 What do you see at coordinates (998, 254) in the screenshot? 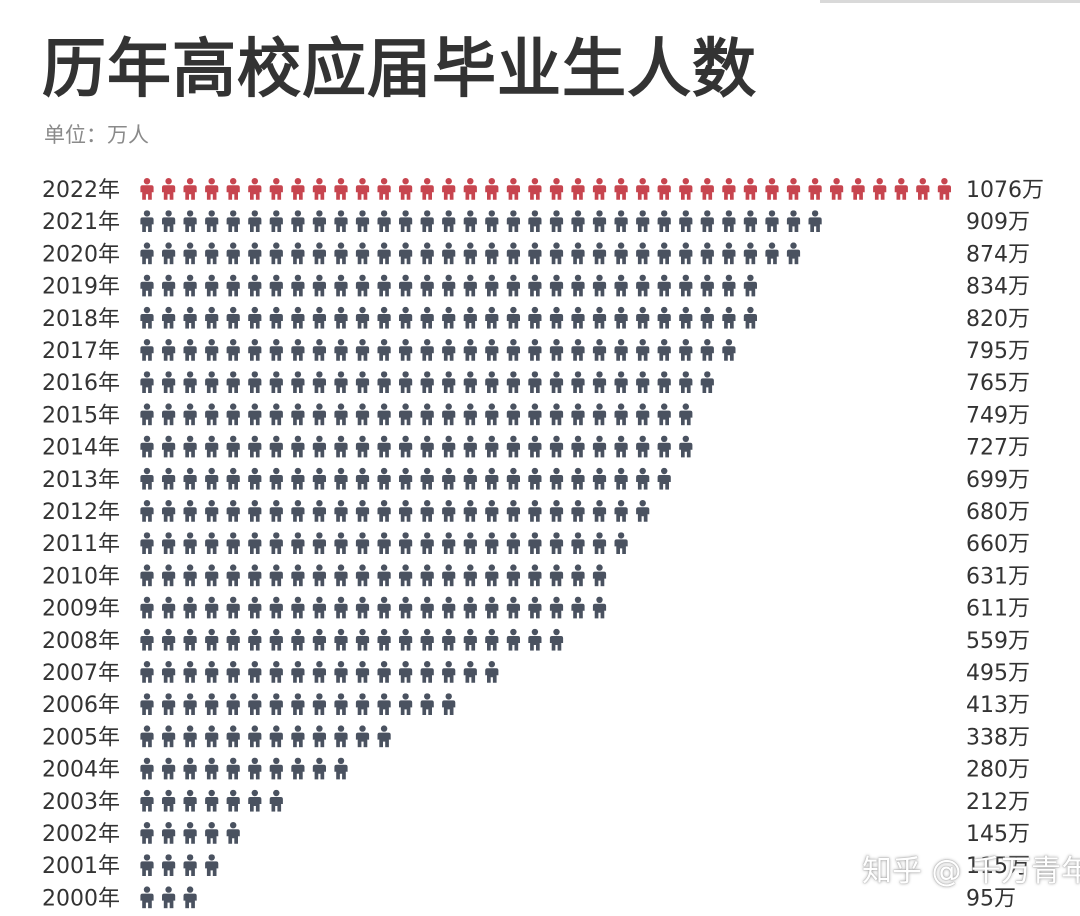
I see `value-label: 874万` at bounding box center [998, 254].